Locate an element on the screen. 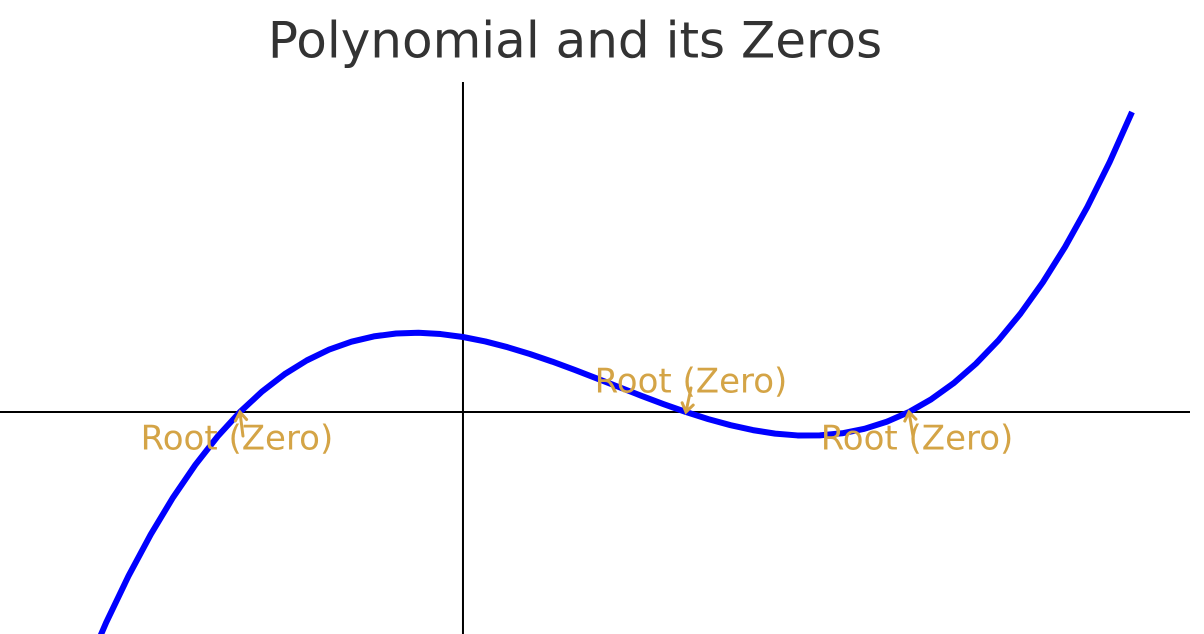 The width and height of the screenshot is (1204, 634). chart-title: Polynomial and its Zeros is located at coordinates (575, 41).